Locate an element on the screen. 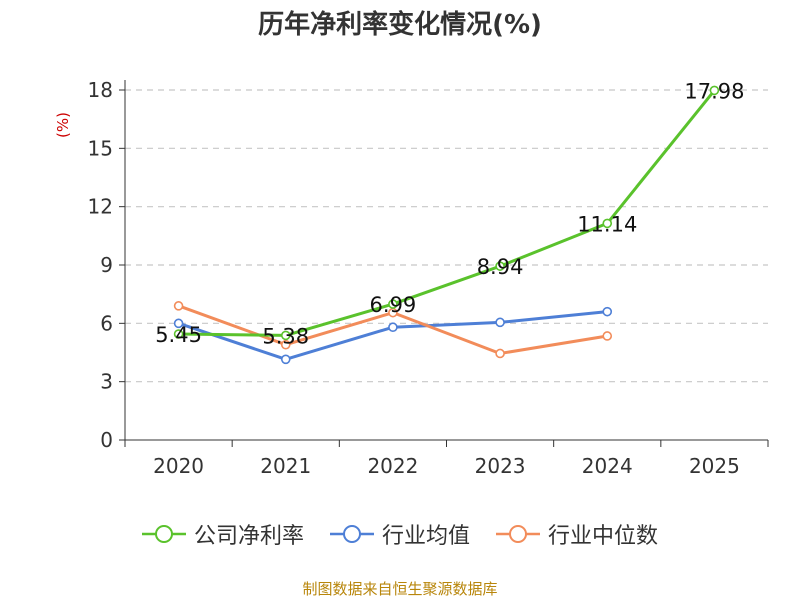  x-tick-label: 2025 is located at coordinates (714, 466).